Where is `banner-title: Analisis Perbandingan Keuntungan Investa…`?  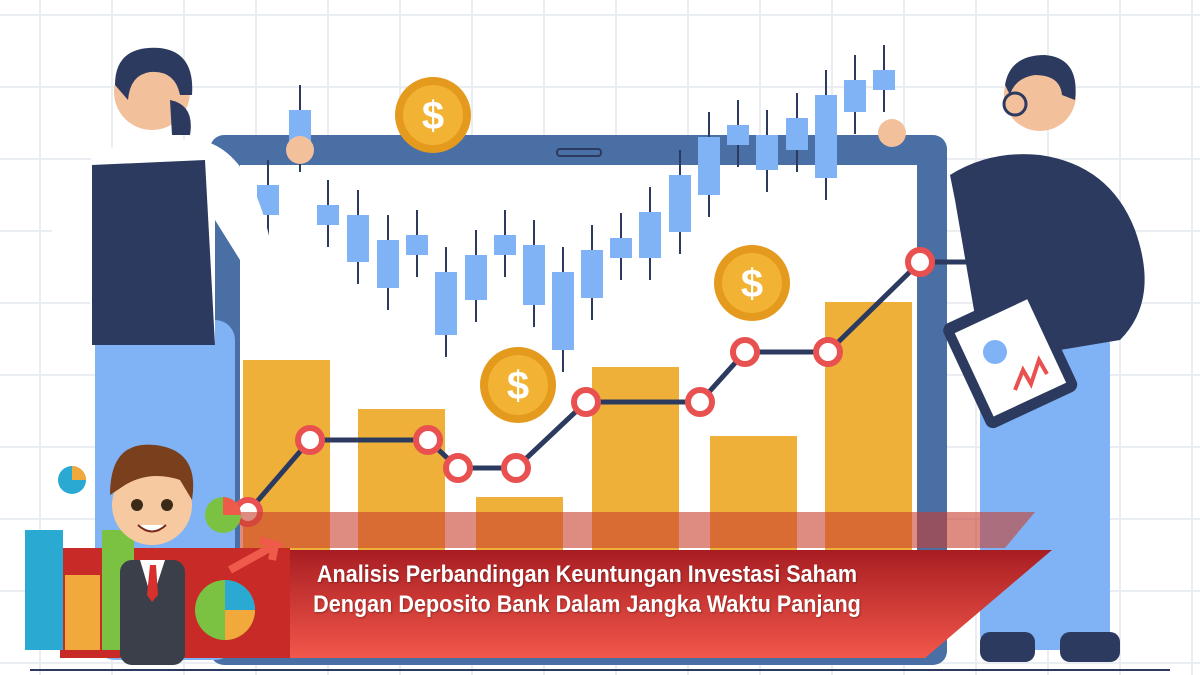 banner-title: Analisis Perbandingan Keuntungan Investa… is located at coordinates (587, 590).